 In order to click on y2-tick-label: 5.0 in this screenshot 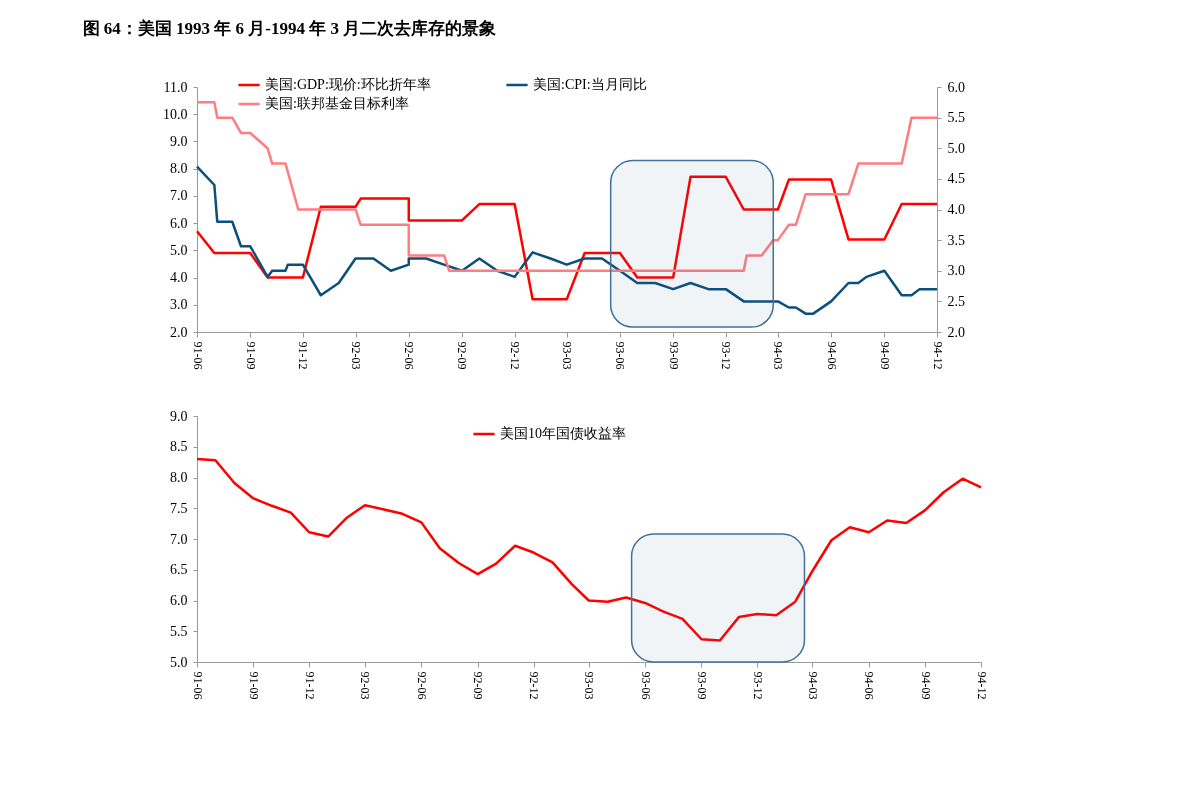, I will do `click(956, 148)`.